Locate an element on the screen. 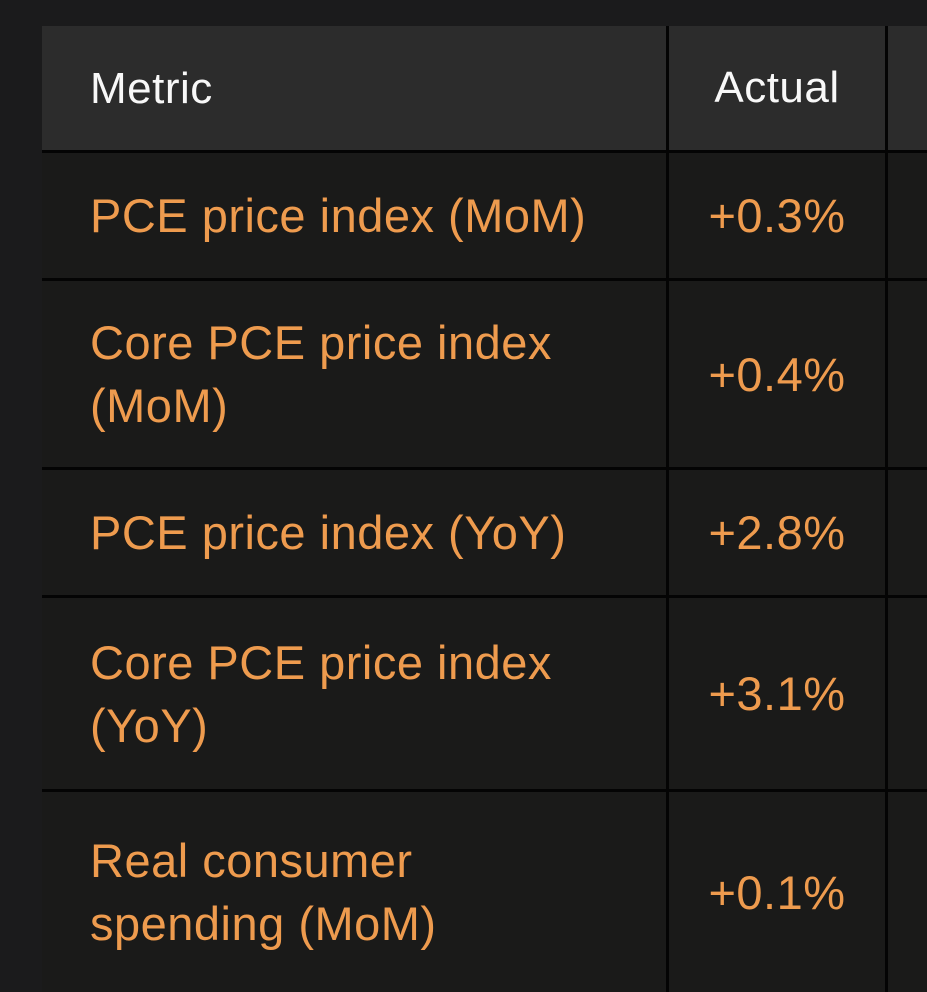 The width and height of the screenshot is (927, 992). actual-value: +0.4% is located at coordinates (777, 374).